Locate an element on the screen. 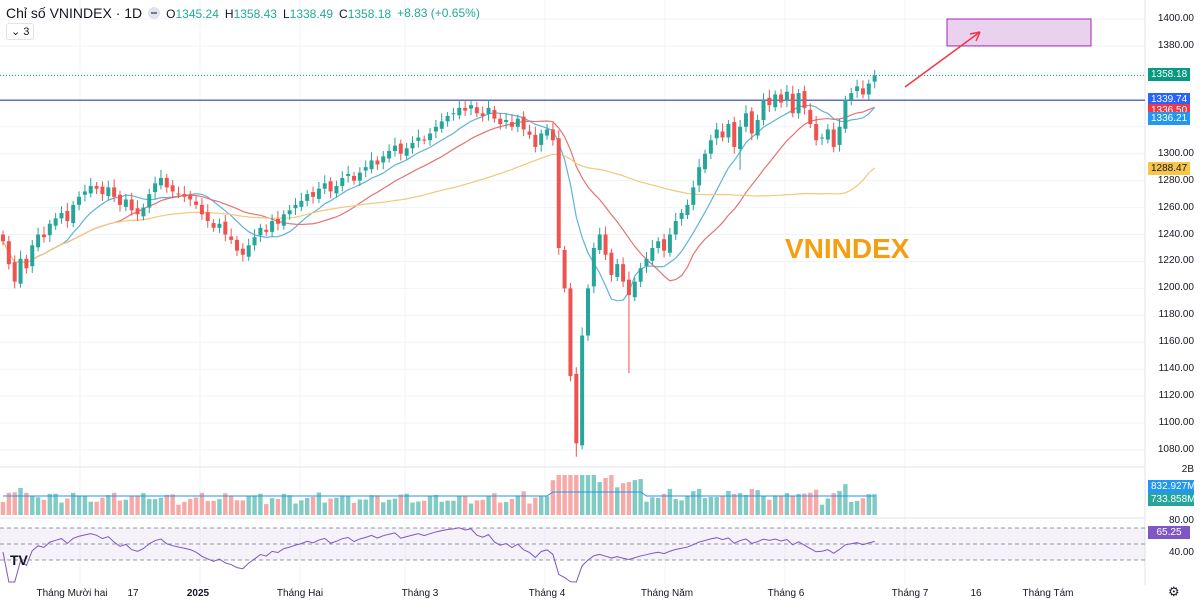 Image resolution: width=1200 pixels, height=603 pixels. close-label: C is located at coordinates (343, 13).